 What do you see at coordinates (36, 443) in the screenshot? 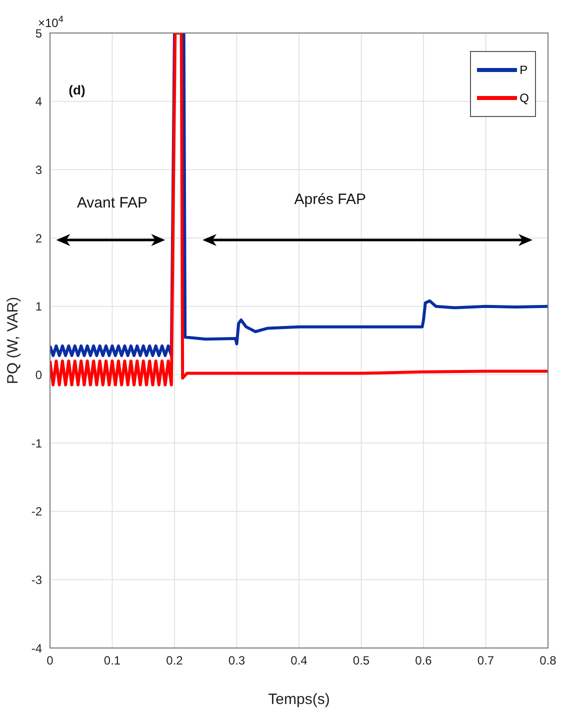
I see `y-tick-label: -1` at bounding box center [36, 443].